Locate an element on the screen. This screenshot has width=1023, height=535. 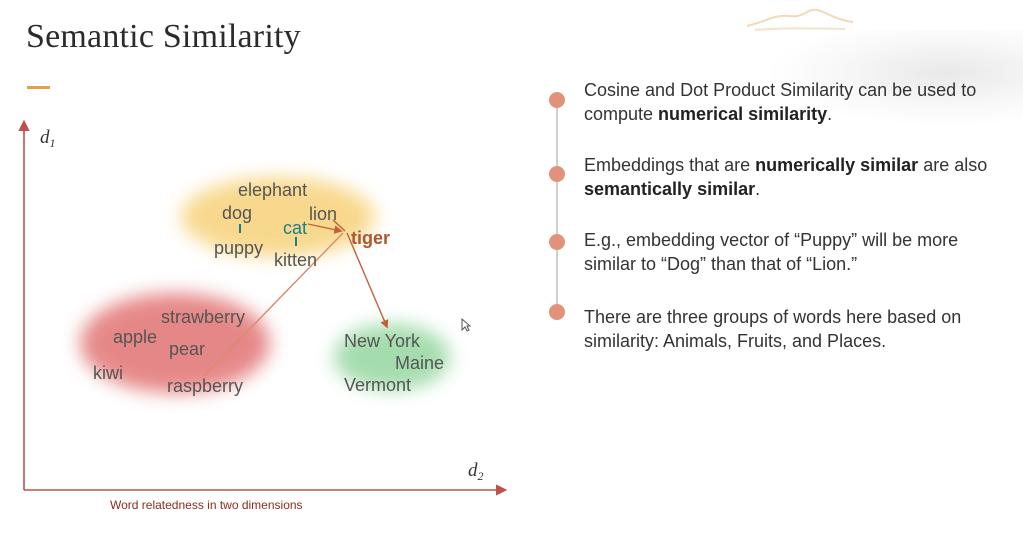
fruits-cluster is located at coordinates (175, 343).